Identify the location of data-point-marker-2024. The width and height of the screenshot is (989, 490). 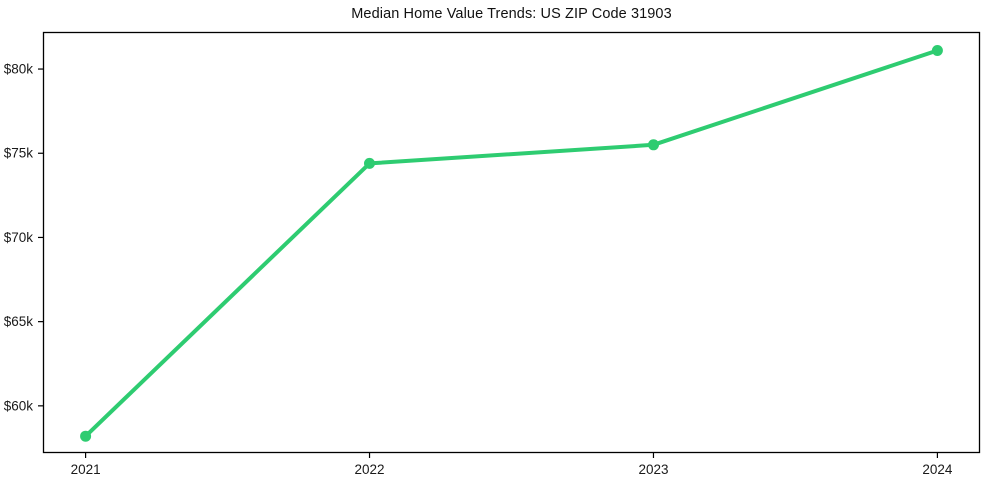
(937, 50).